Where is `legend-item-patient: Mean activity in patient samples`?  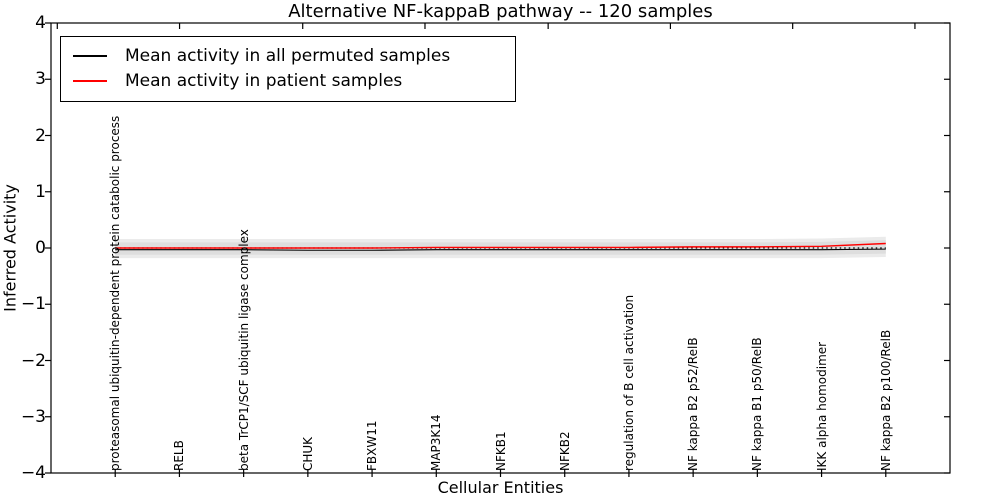 legend-item-patient: Mean activity in patient samples is located at coordinates (289, 80).